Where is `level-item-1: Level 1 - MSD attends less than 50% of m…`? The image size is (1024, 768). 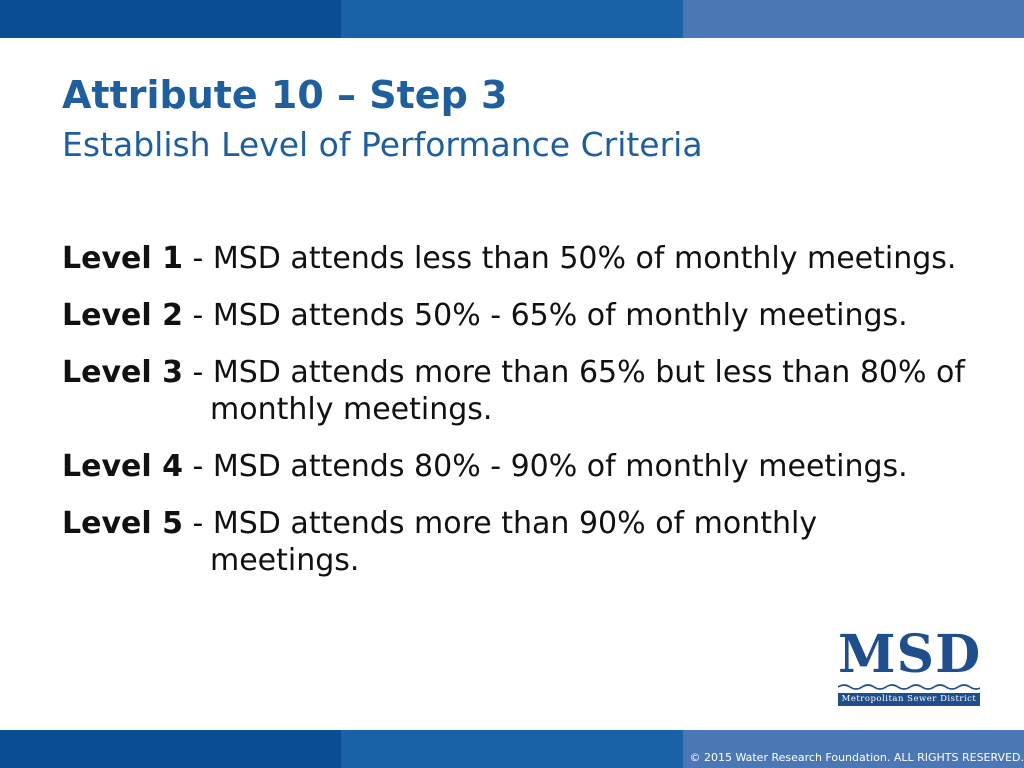
level-item-1: Level 1 - MSD attends less than 50% of m… is located at coordinates (517, 258).